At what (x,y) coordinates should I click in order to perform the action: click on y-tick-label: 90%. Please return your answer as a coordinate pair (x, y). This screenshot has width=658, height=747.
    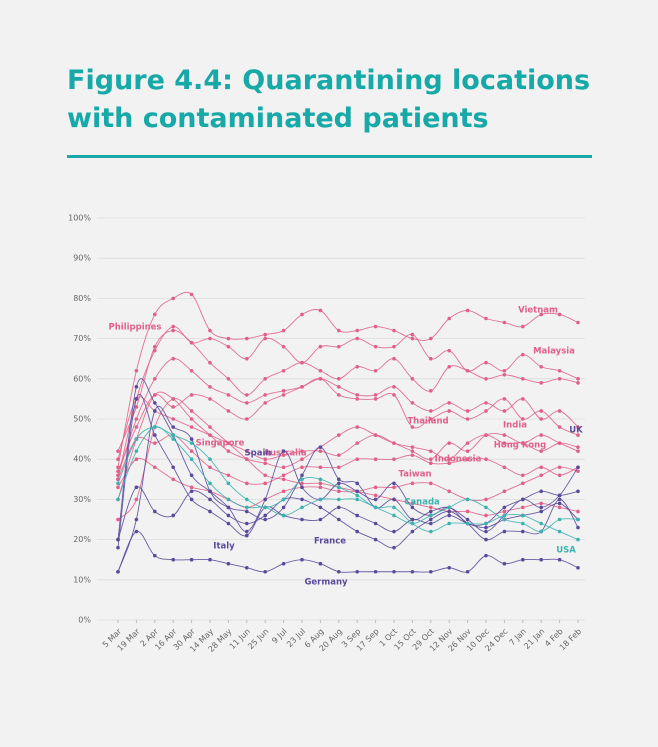
    Looking at the image, I should click on (82, 258).